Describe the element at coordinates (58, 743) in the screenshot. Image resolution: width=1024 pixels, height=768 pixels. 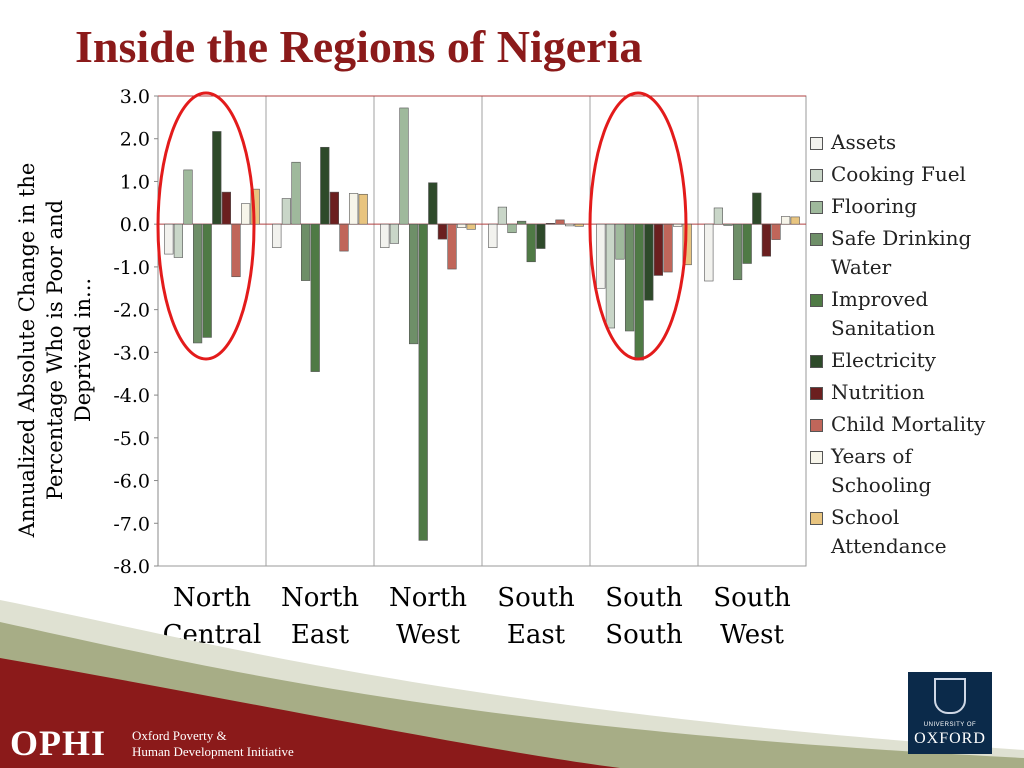
I see `ophi-logo: OPHI` at that location.